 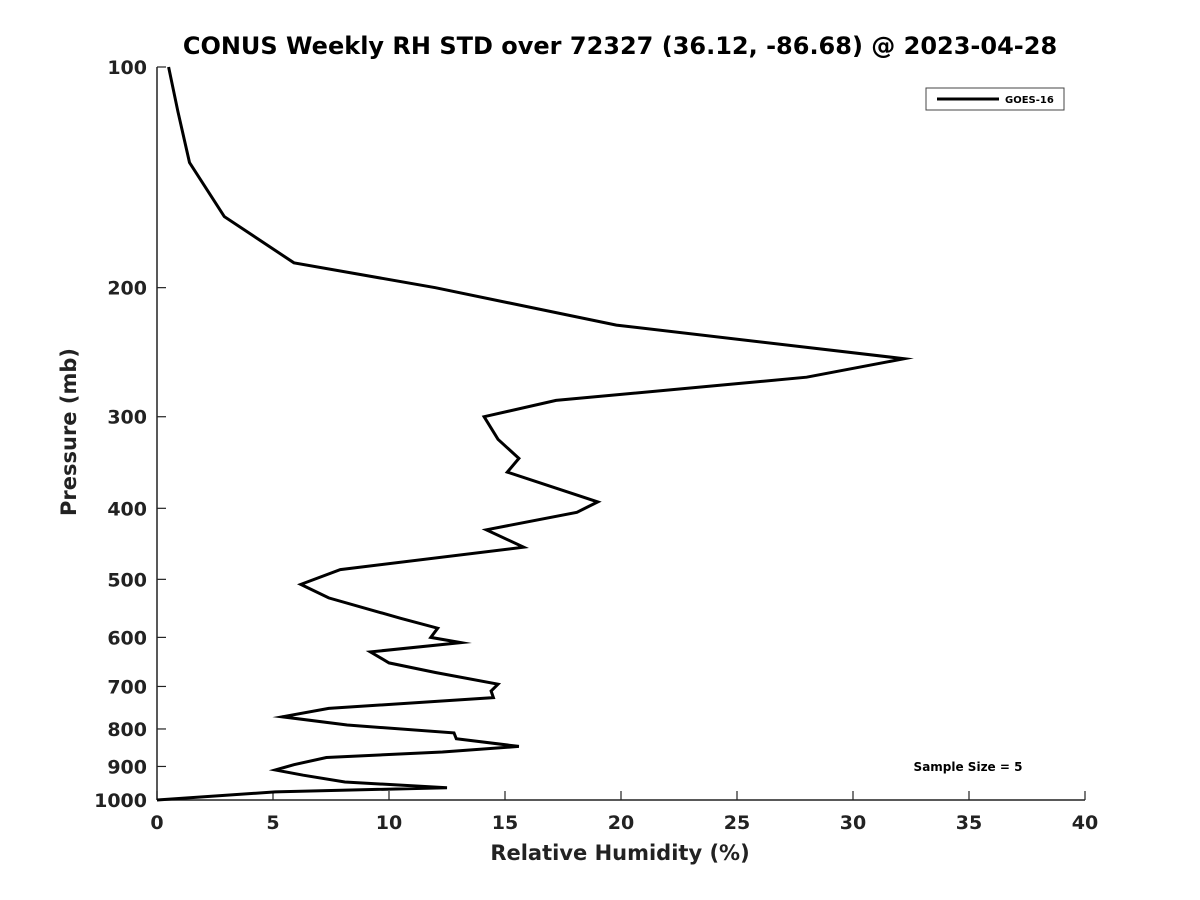 I want to click on x-ticks: 0 5 10 15 20 25 30 35 40, so click(x=624, y=812).